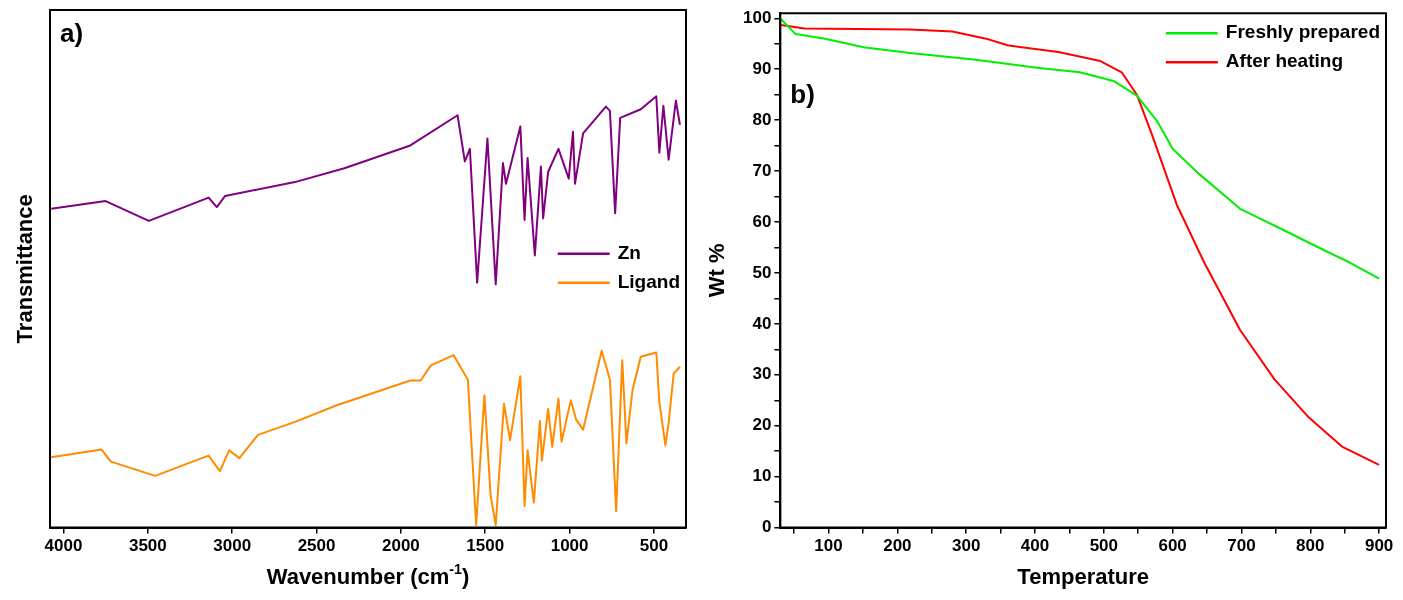 This screenshot has height=600, width=1403. Describe the element at coordinates (762, 323) in the screenshot. I see `y-tick-label: 40` at that location.